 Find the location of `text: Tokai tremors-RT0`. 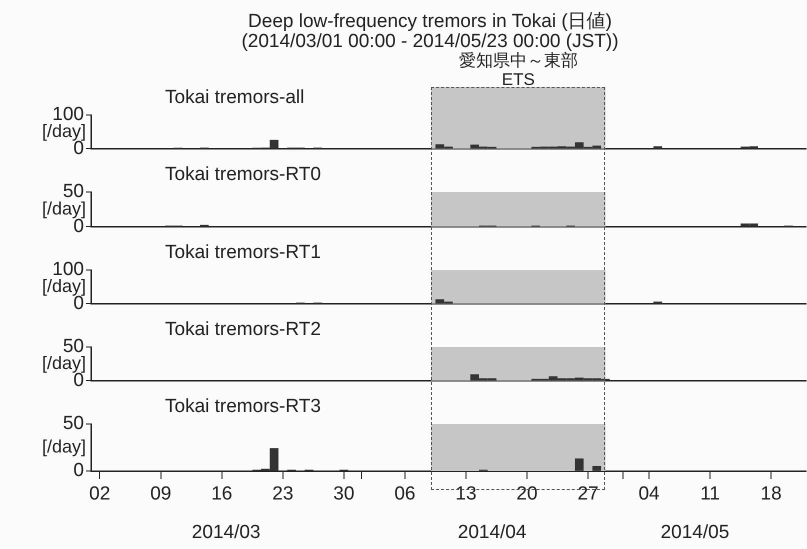

text: Tokai tremors-RT0 is located at coordinates (243, 174).